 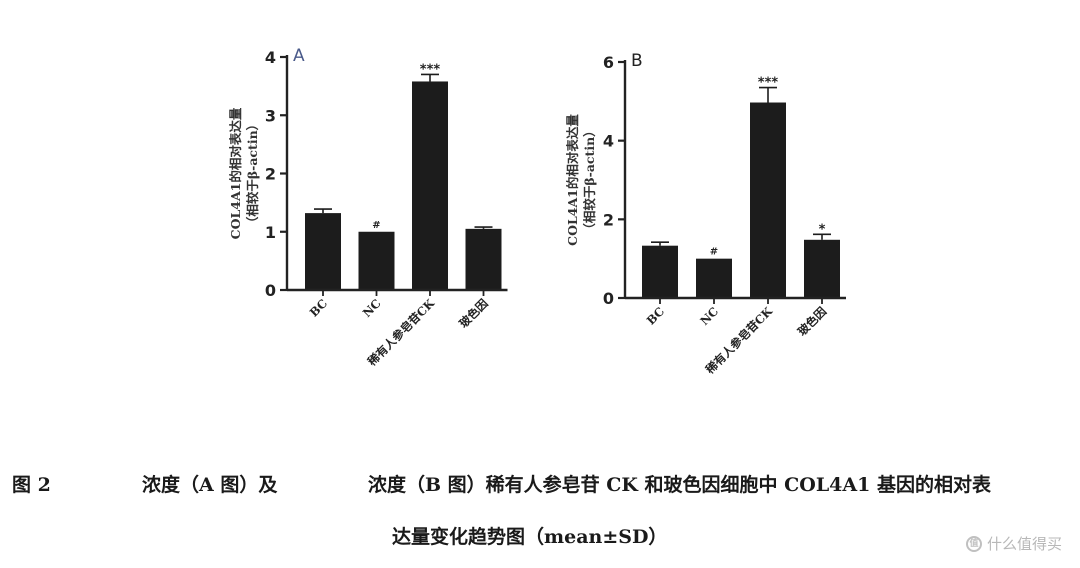 I want to click on y-tick-label: 6, so click(x=608, y=62).